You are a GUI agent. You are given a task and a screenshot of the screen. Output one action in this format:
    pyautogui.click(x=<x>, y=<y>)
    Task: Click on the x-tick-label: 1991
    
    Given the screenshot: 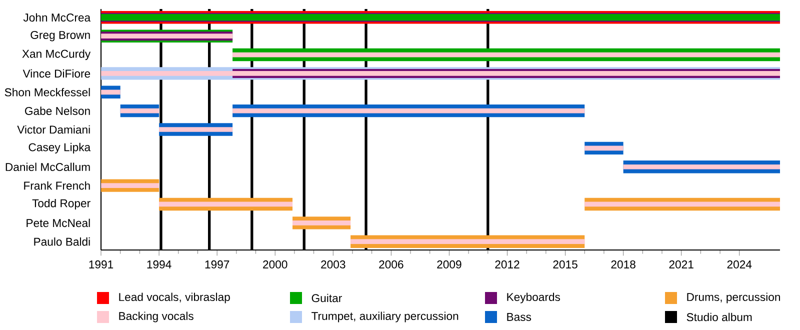 What is the action you would take?
    pyautogui.click(x=101, y=264)
    